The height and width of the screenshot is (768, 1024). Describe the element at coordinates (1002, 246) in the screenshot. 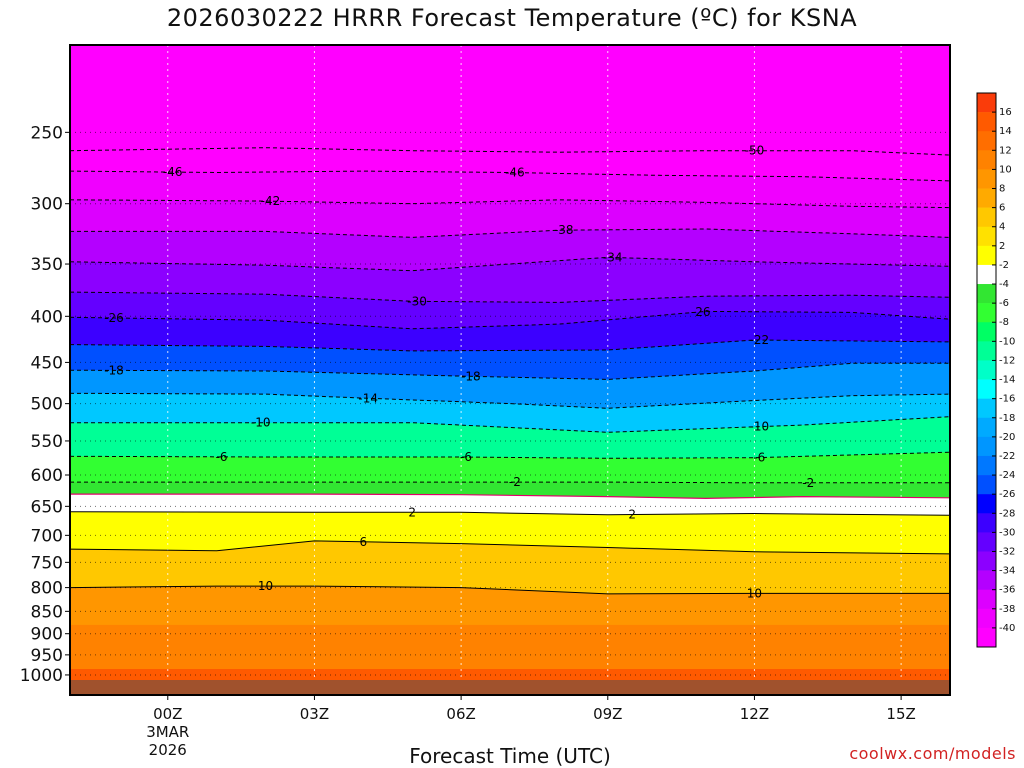

I see `colorbar-label-8: 2` at that location.